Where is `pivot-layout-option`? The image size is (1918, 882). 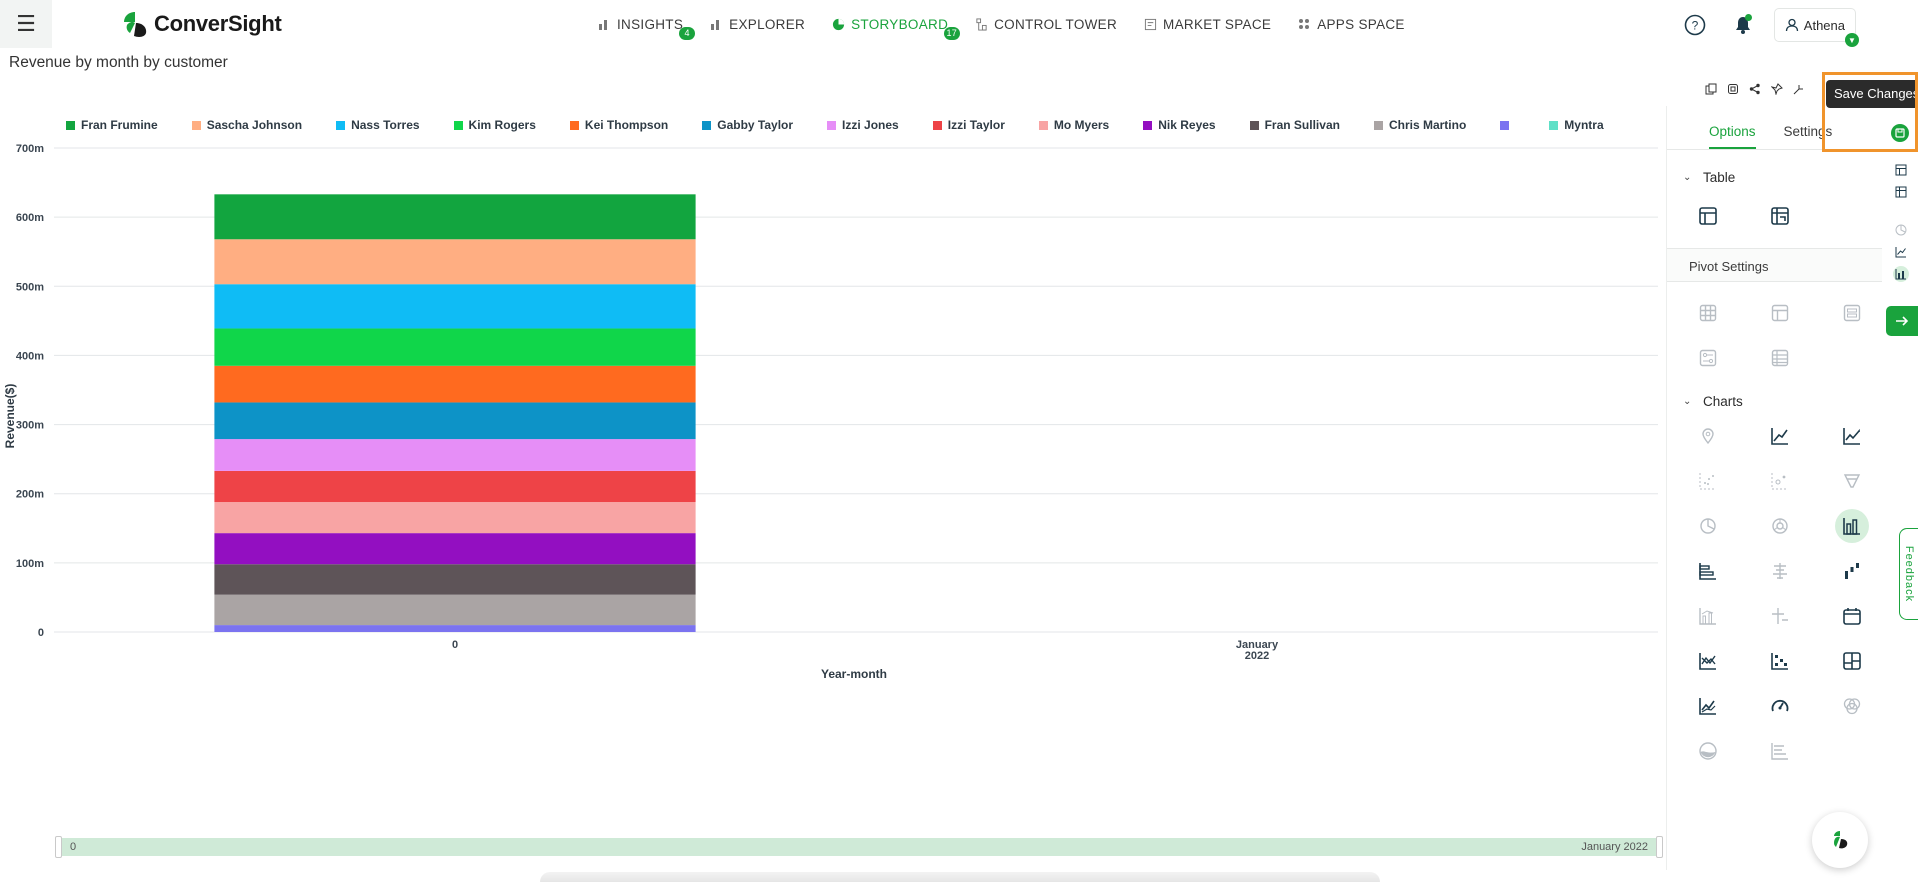 pivot-layout-option is located at coordinates (1780, 312).